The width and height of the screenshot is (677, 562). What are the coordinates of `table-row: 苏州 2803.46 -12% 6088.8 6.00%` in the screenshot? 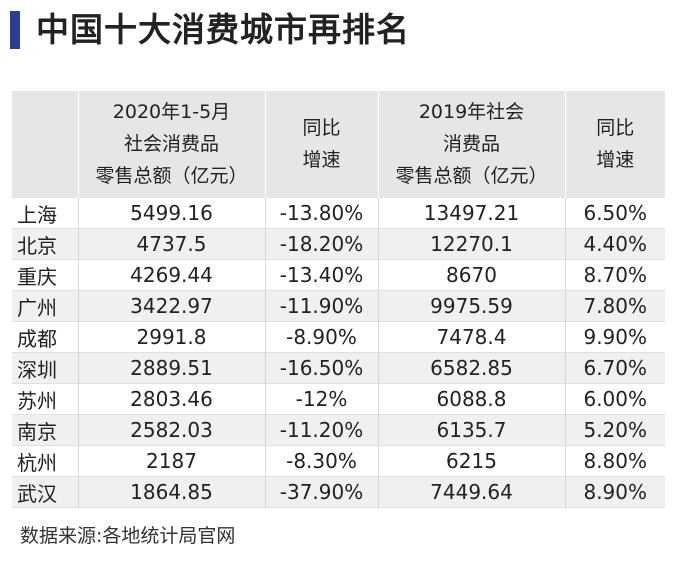 It's located at (338, 399).